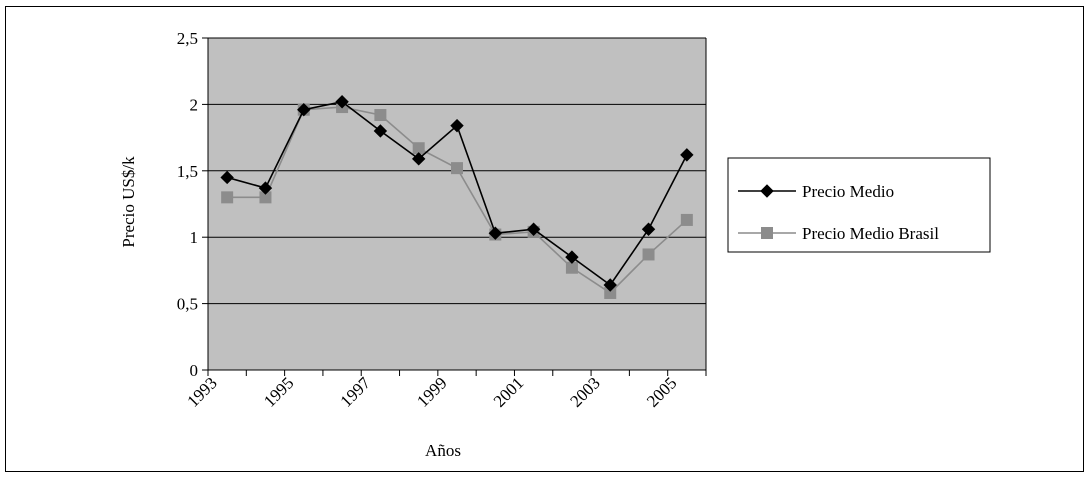 The image size is (1089, 477). I want to click on y-tick-label: 1, so click(194, 237).